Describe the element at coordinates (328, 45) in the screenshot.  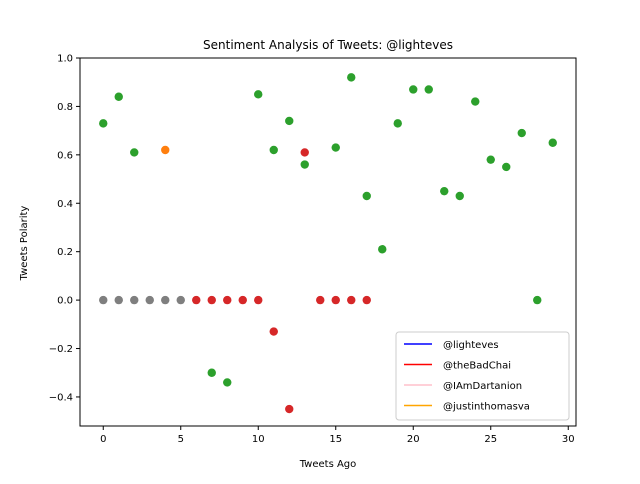
I see `chart-title: Sentiment Analysis of Tweets: @lighteves` at that location.